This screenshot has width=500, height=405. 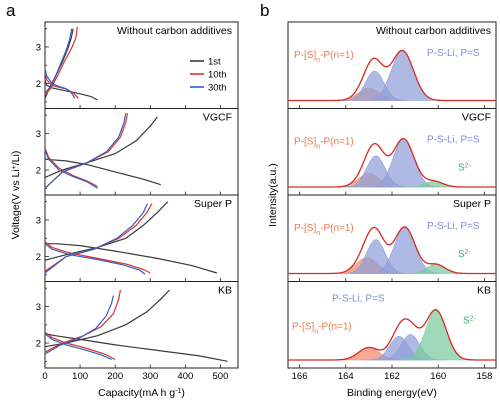 I want to click on y-axis-label: Intensity(a.u.), so click(x=273, y=195).